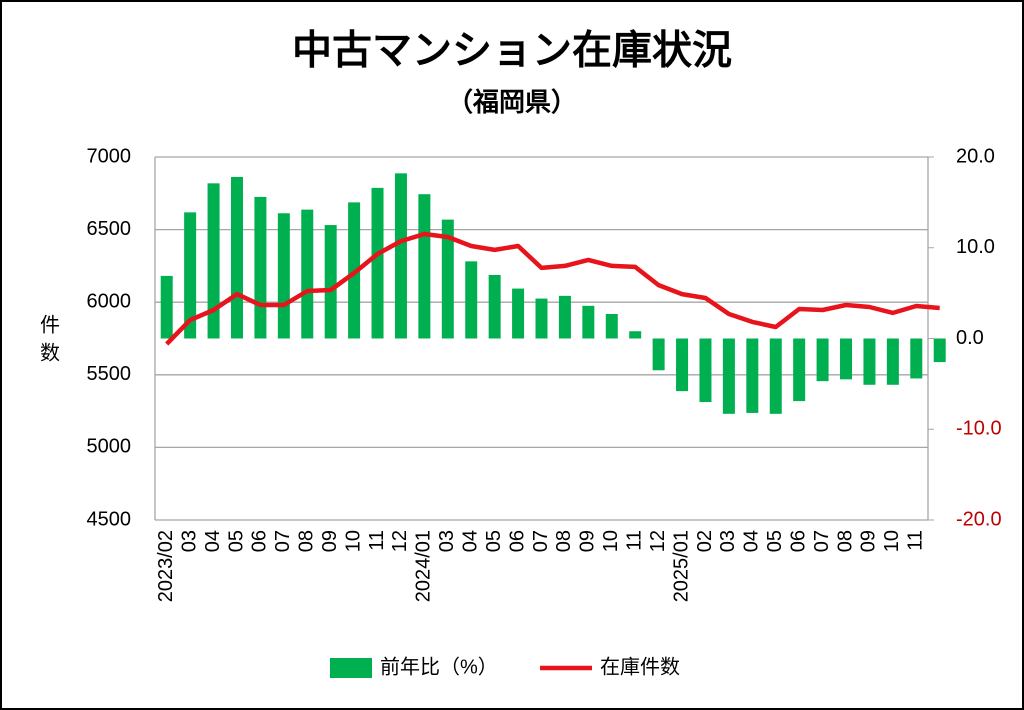 This screenshot has height=710, width=1024. I want to click on y2-tick-label: -10.0, so click(979, 429).